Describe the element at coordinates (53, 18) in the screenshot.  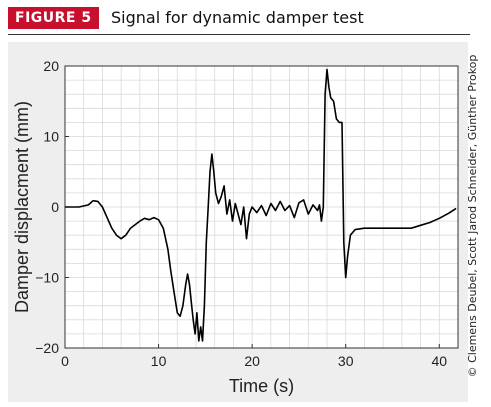
I see `figure-badge: FIGURE 5` at that location.